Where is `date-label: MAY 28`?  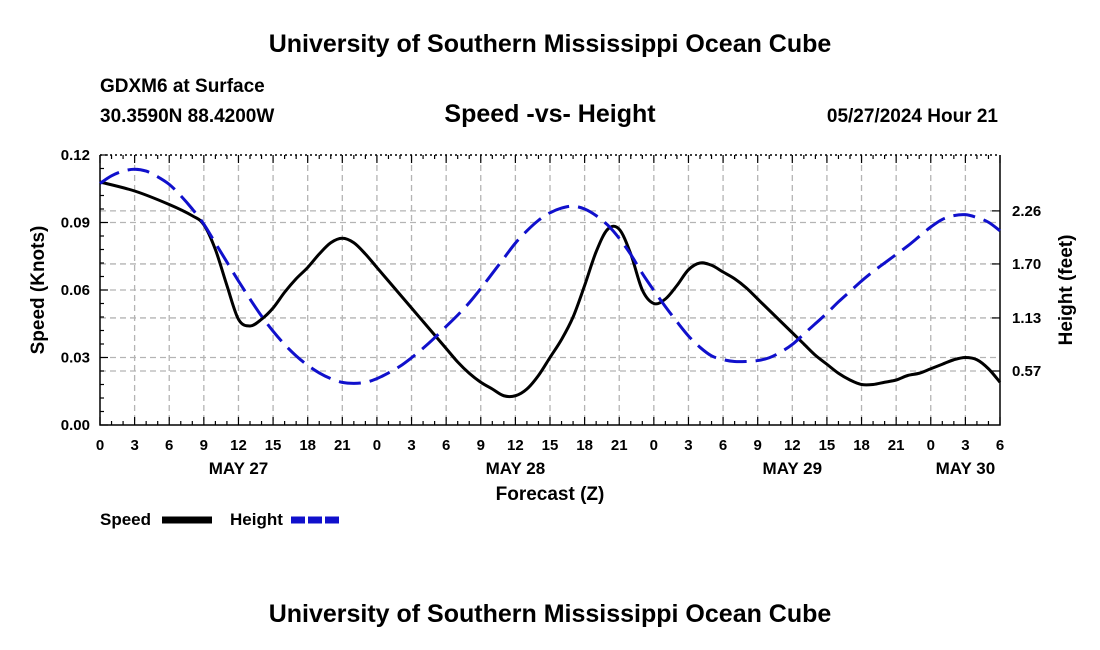
date-label: MAY 28 is located at coordinates (516, 468).